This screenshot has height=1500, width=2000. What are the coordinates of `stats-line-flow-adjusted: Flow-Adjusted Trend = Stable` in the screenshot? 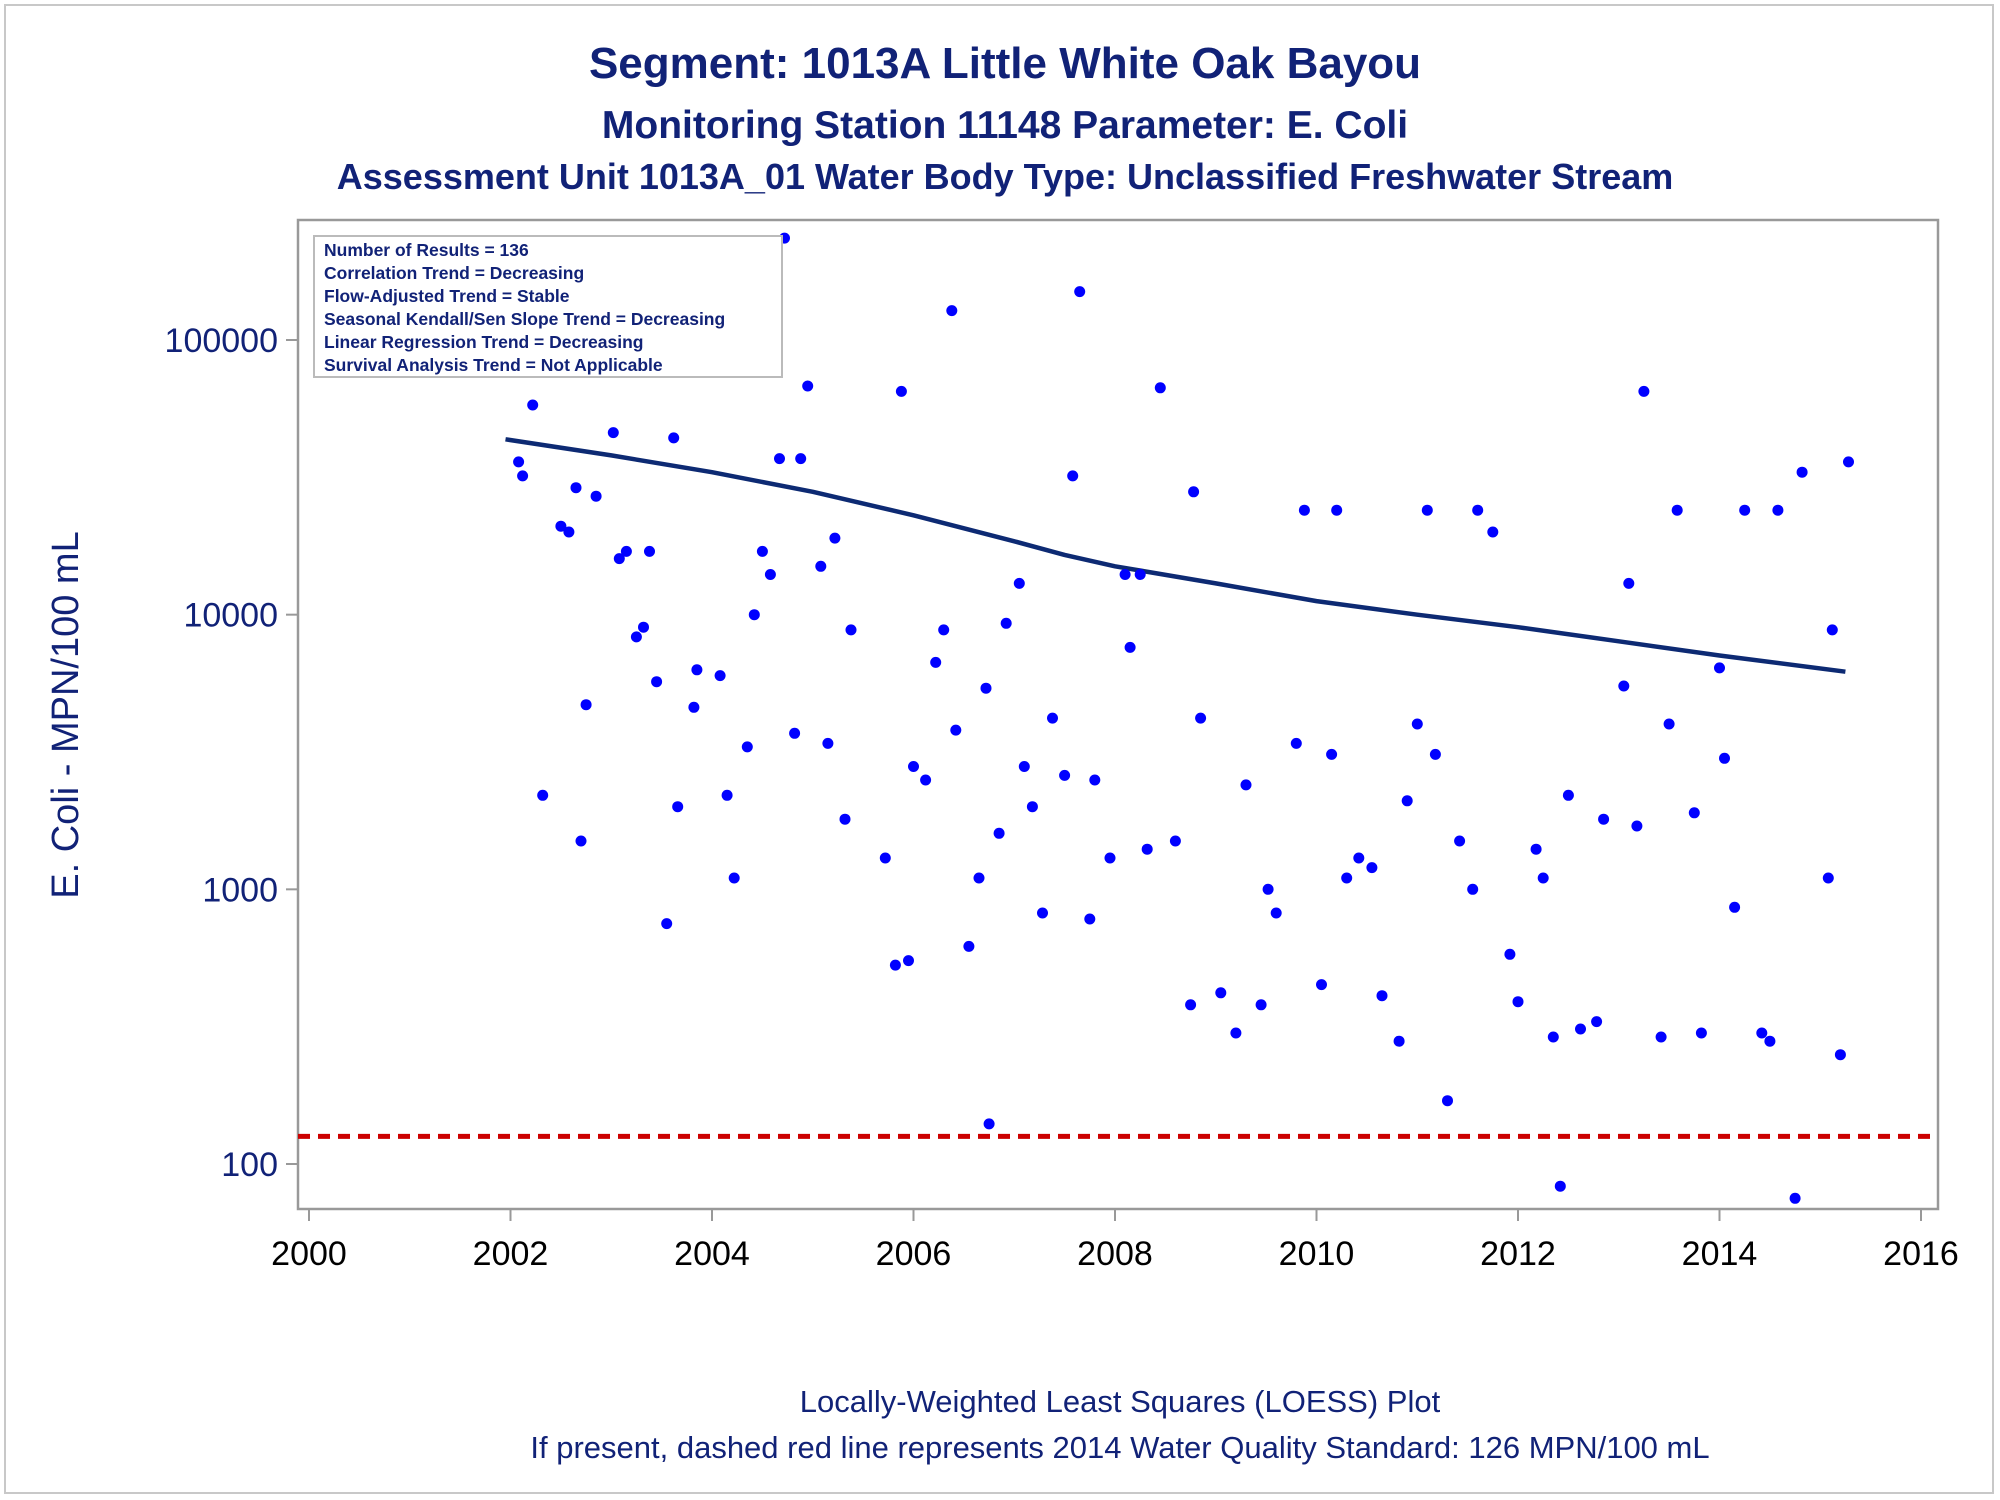 It's located at (447, 296).